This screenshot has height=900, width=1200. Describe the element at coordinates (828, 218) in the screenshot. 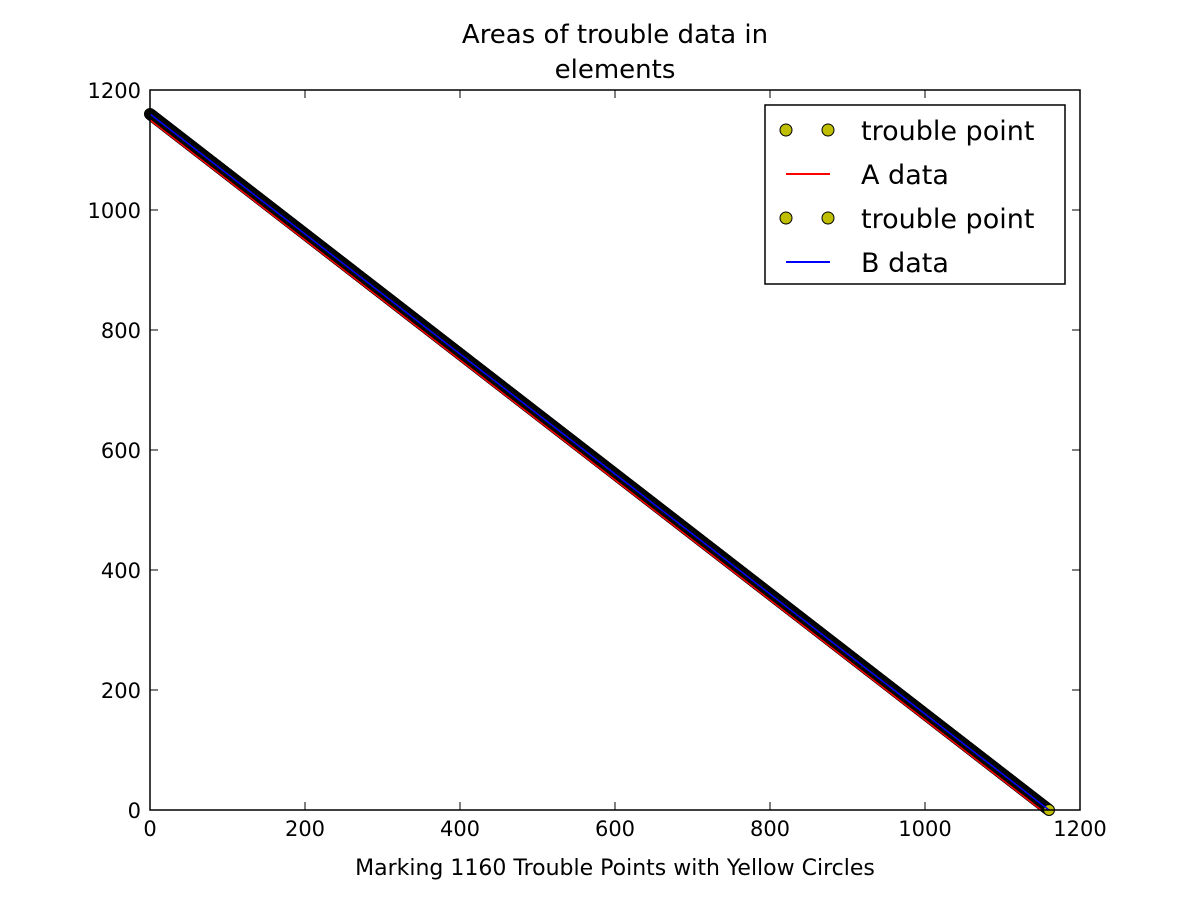

I see `legend-marker-trouble-point-2b` at that location.